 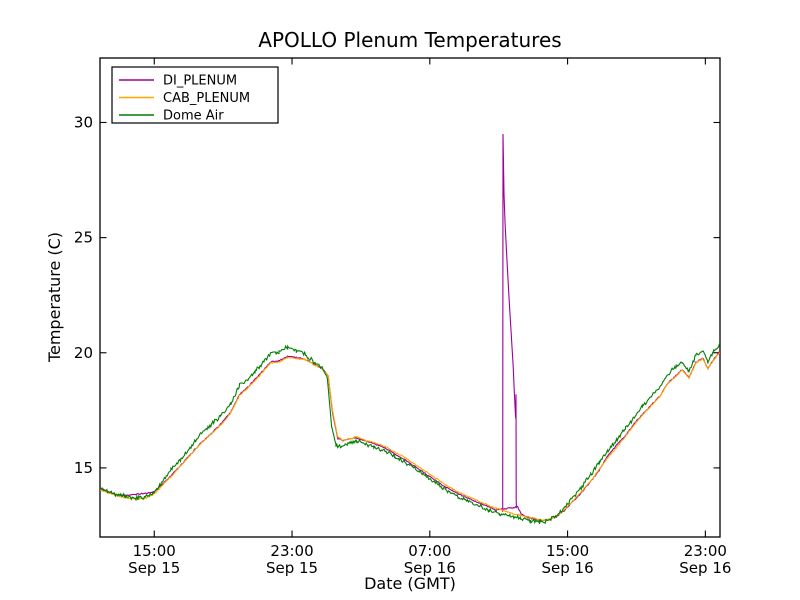 What do you see at coordinates (83, 353) in the screenshot?
I see `y-tick-label: 20` at bounding box center [83, 353].